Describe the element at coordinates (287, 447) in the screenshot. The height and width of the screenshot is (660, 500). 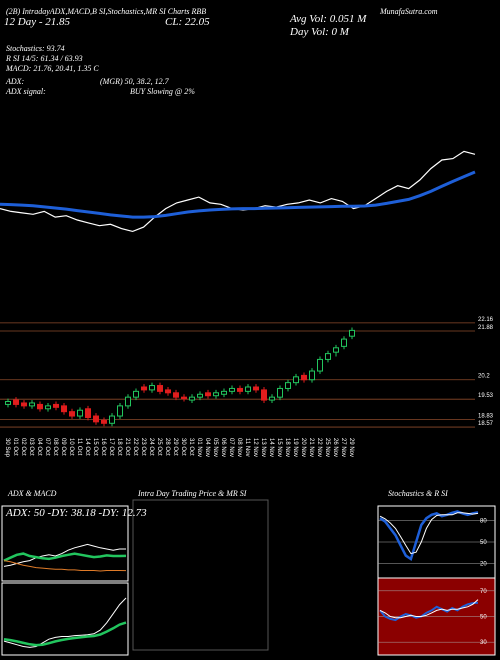
I see `x-tick-label: 18 Nov` at that location.